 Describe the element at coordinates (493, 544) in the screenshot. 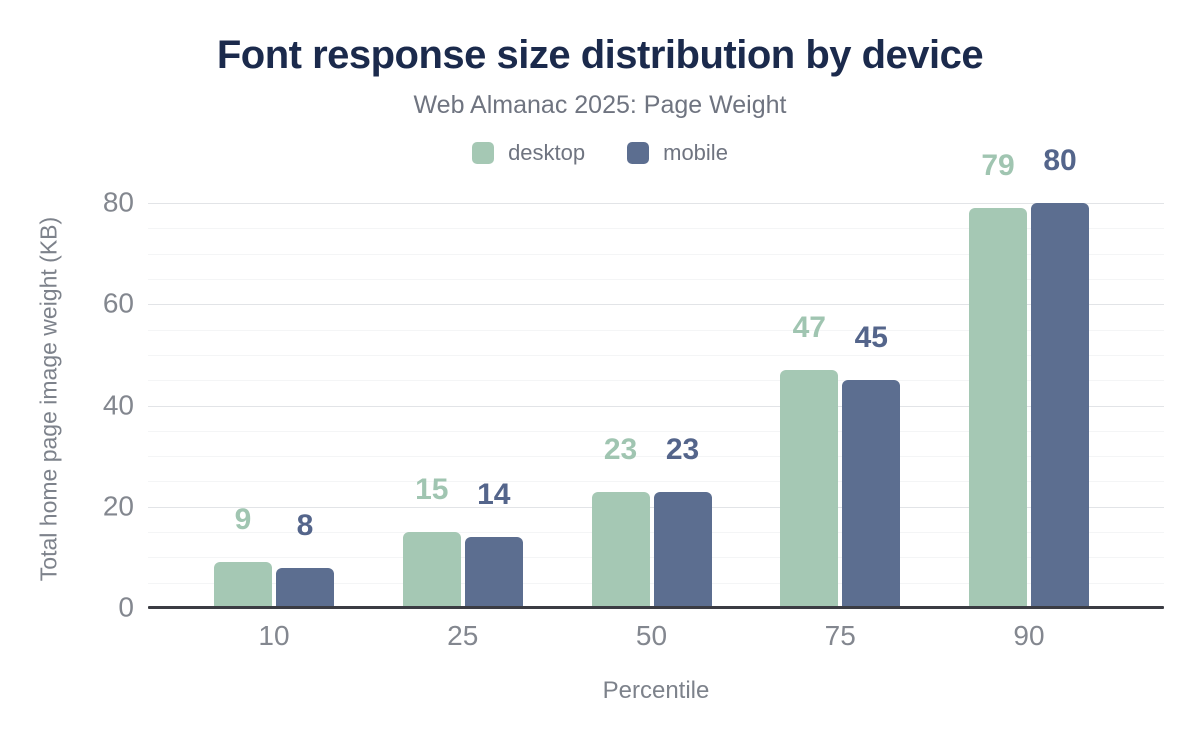

I see `bar-mobile-p25: 14` at that location.